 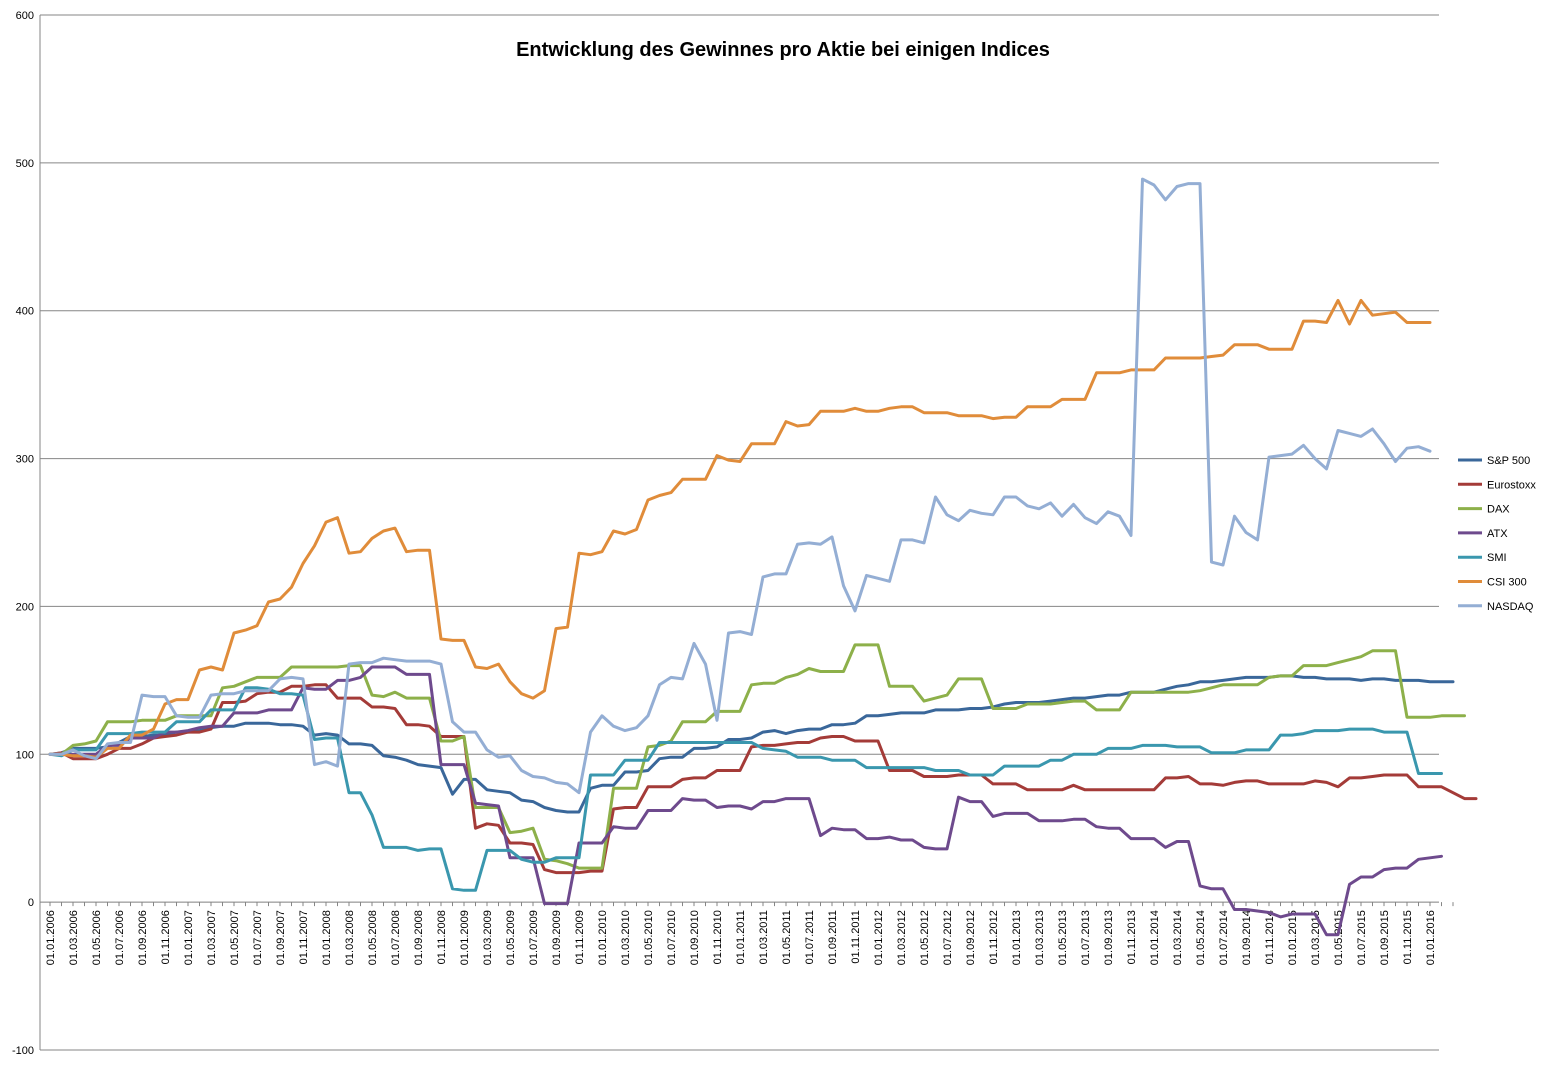 What do you see at coordinates (189, 937) in the screenshot?
I see `x-tick-label: 01.01.2007` at bounding box center [189, 937].